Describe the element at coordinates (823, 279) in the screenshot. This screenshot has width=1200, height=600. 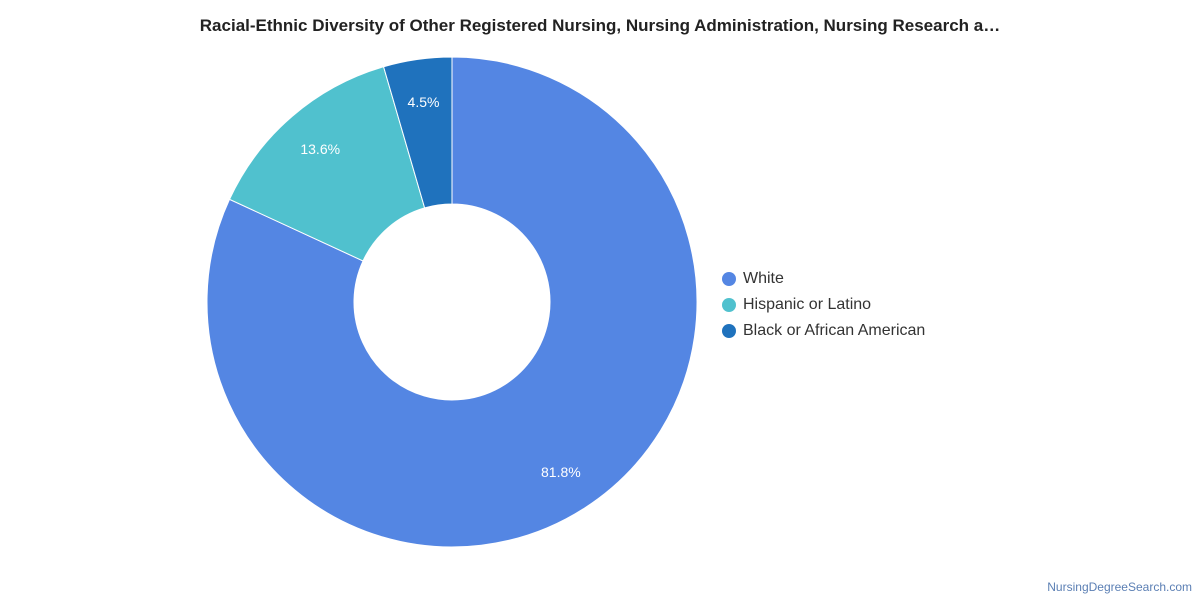
I see `legend-item-white: White` at that location.